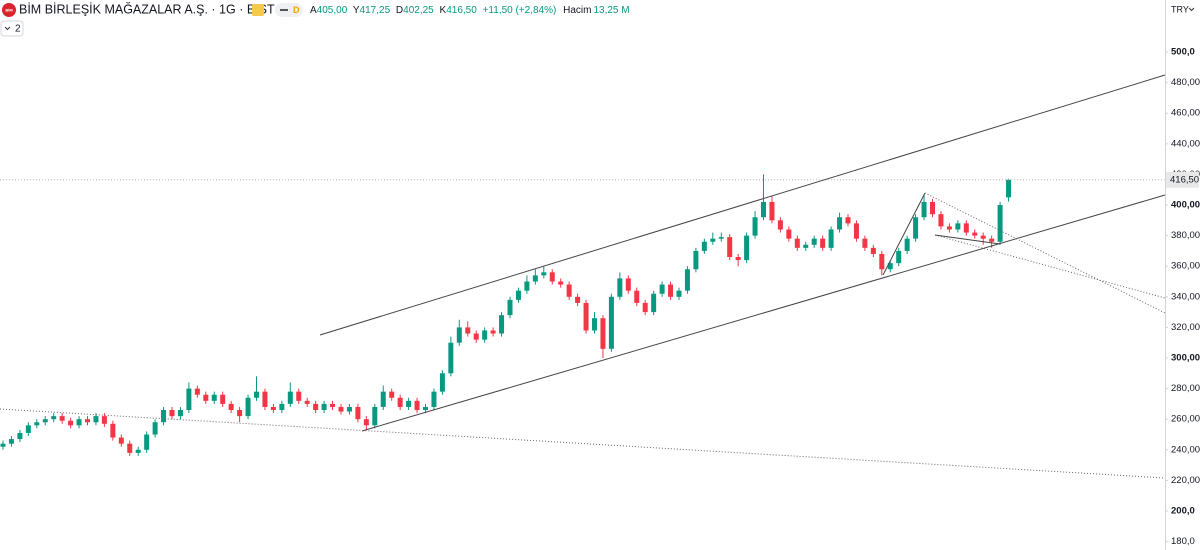 The width and height of the screenshot is (1200, 550). I want to click on value: 417,25, so click(375, 10).